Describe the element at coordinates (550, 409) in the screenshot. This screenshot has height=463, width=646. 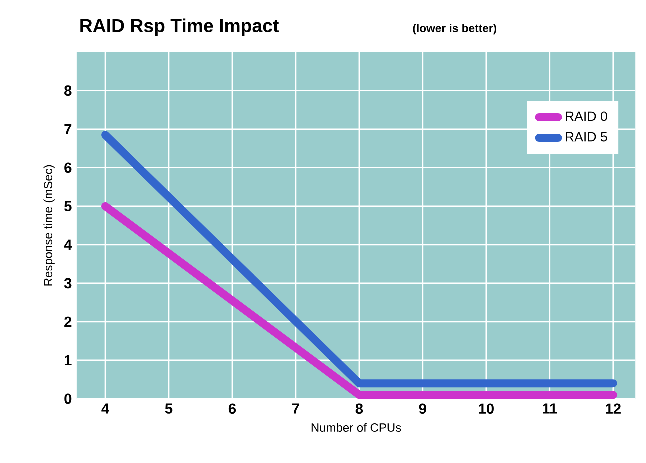
I see `x-tick-label: 11` at that location.